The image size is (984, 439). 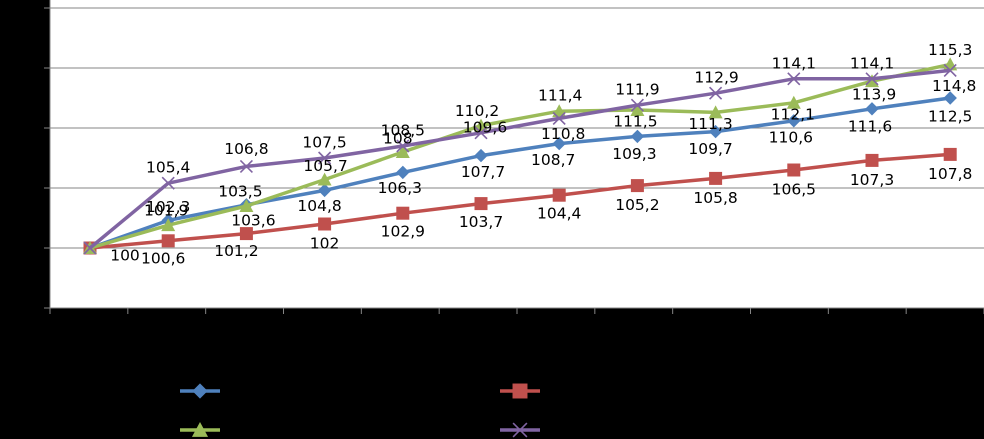 What do you see at coordinates (168, 207) in the screenshot?
I see `data-label-s1: 102,3` at bounding box center [168, 207].